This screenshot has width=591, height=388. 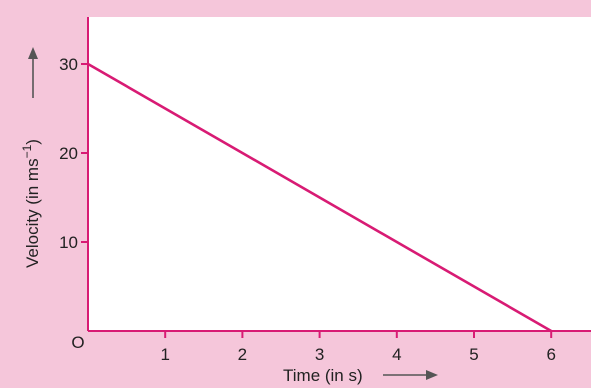 I want to click on x-tick-label-6: 6, so click(x=550, y=354).